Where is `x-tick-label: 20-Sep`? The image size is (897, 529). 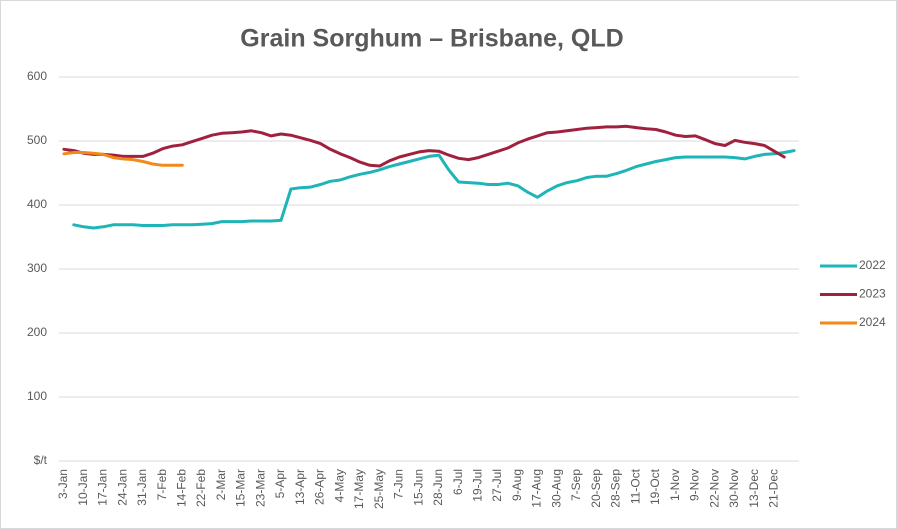
x-tick-label: 20-Sep is located at coordinates (596, 488).